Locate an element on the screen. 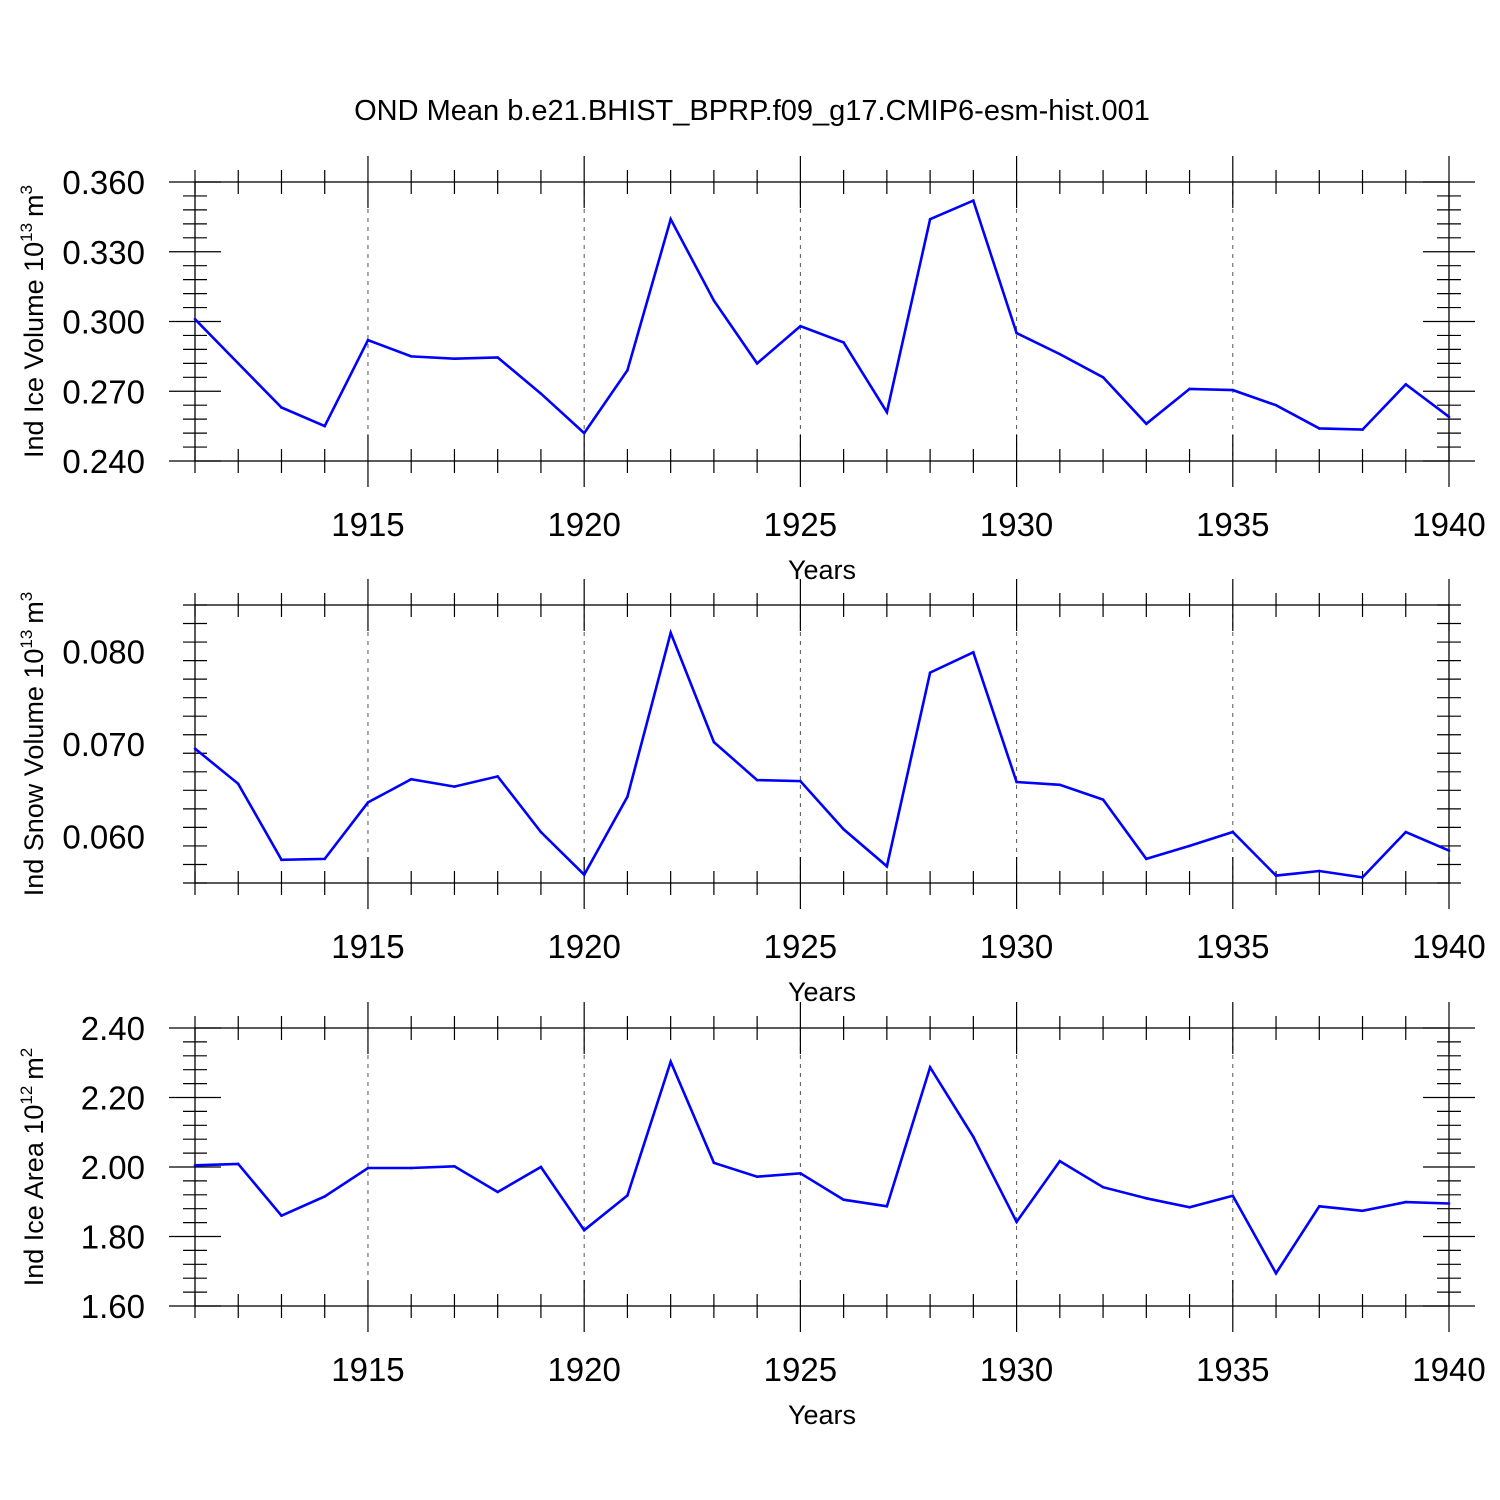  y-axis-label-unit-exp: 3 is located at coordinates (26, 596).